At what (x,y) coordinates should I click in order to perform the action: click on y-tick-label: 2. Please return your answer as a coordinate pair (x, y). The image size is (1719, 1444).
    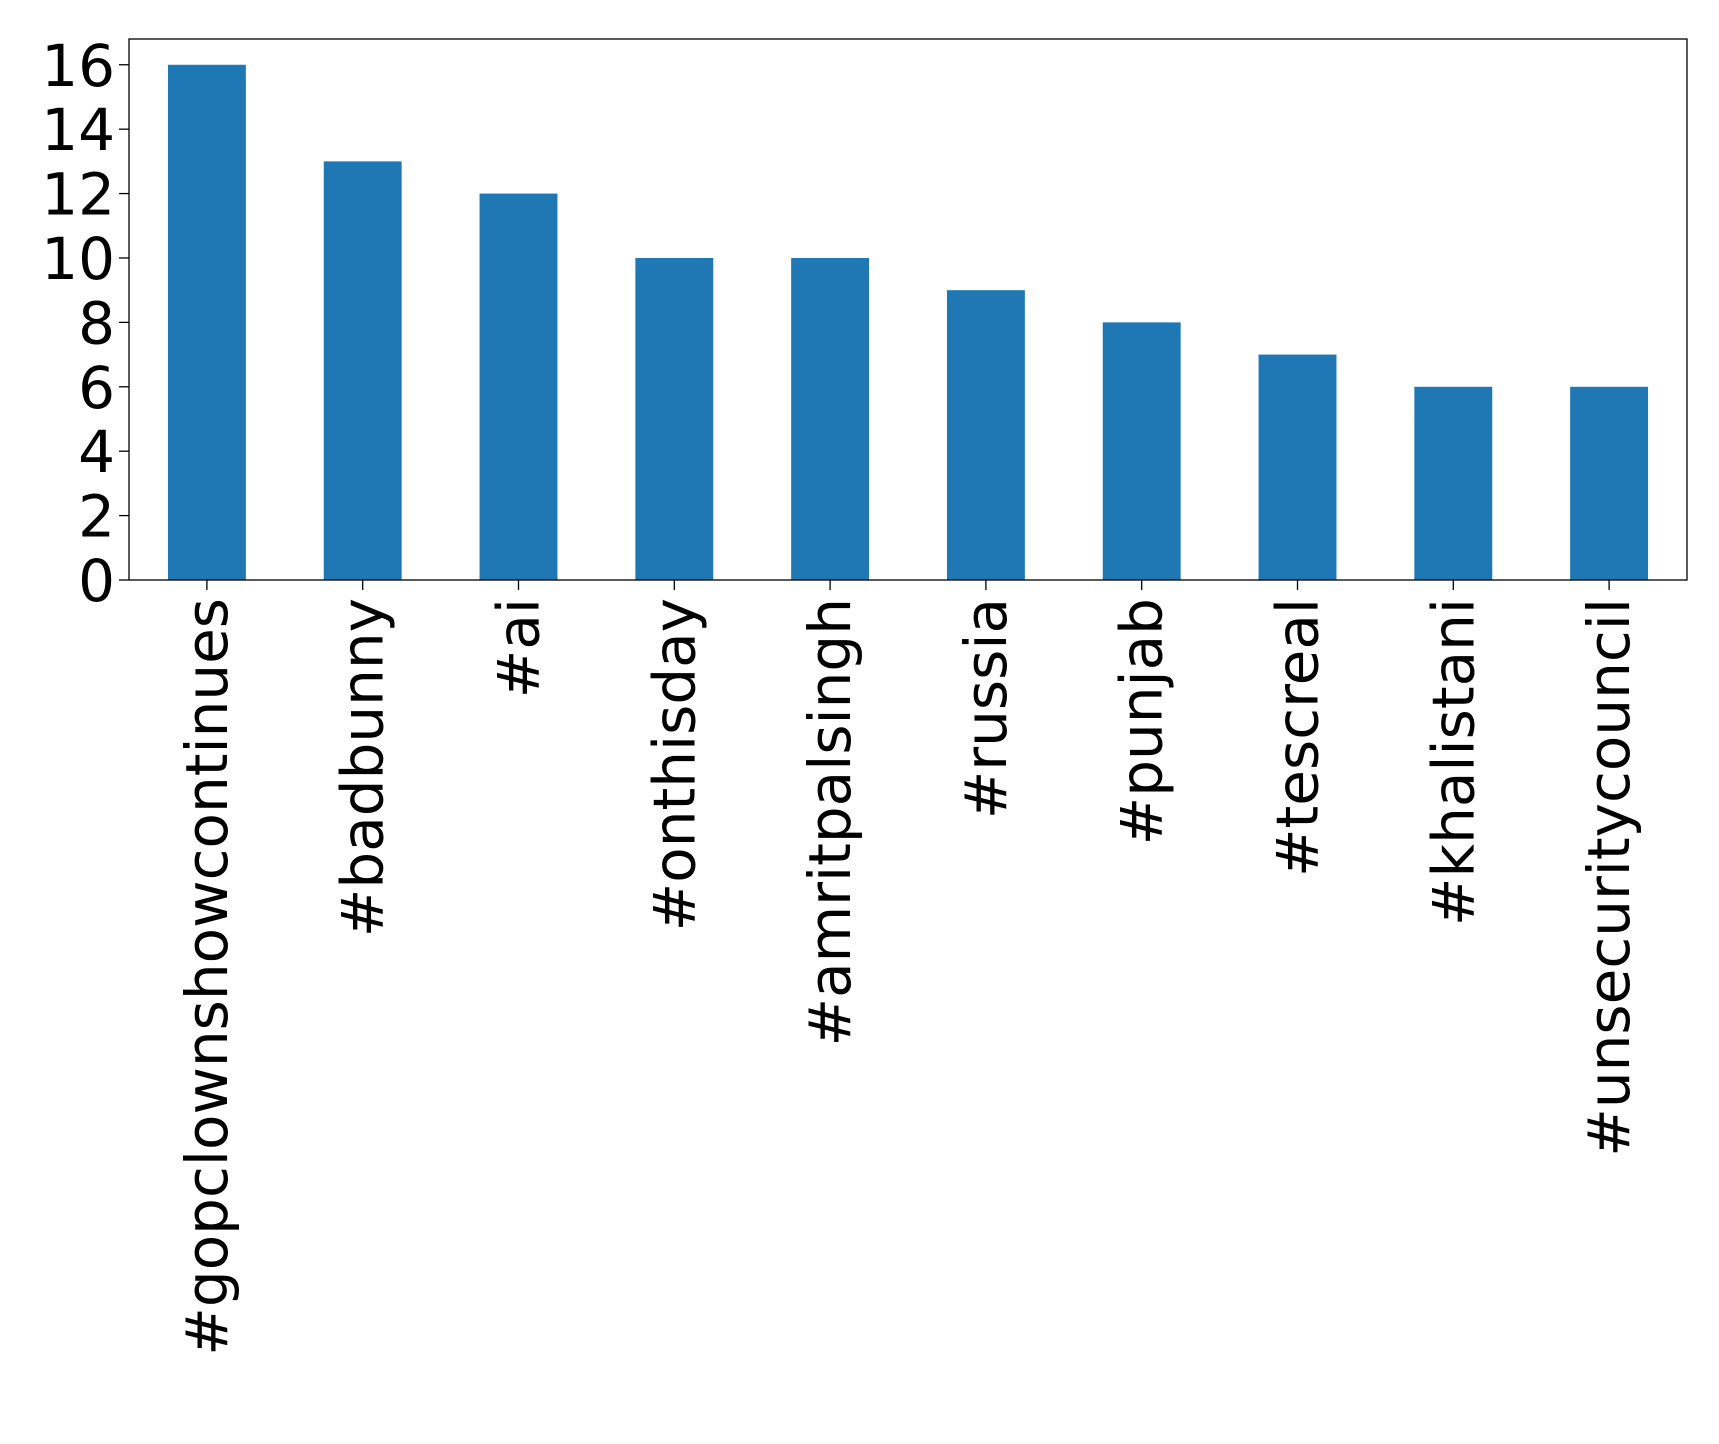
    Looking at the image, I should click on (96, 517).